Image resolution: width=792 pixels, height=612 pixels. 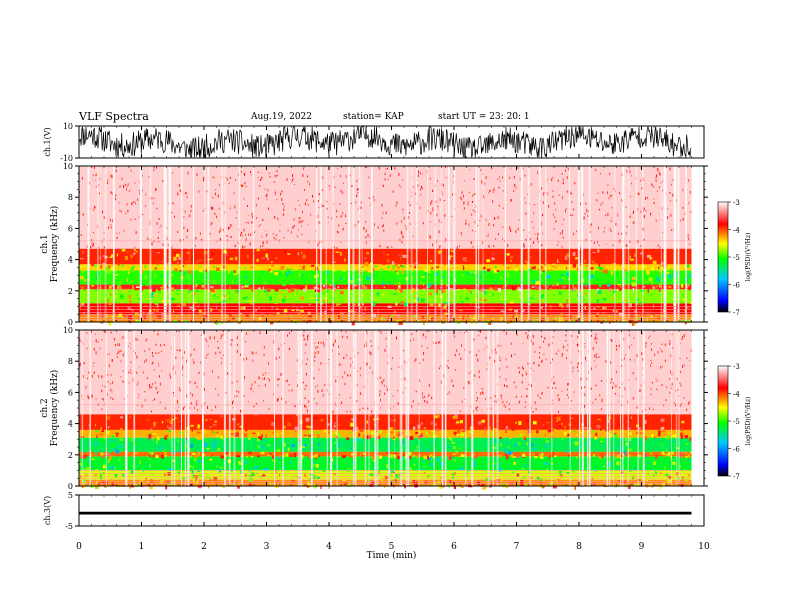 I want to click on x-tick-label: 1, so click(x=142, y=547).